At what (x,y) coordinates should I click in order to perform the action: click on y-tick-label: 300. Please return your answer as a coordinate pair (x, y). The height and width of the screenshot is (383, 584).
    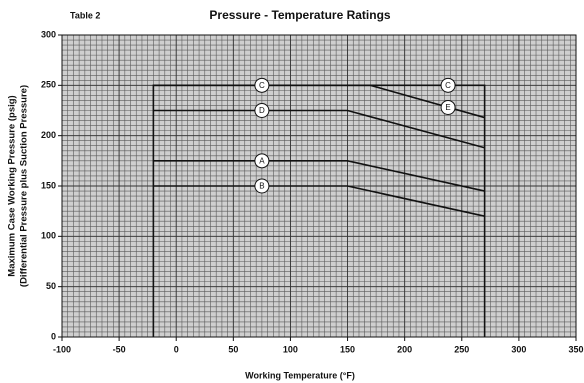
    Looking at the image, I should click on (48, 34).